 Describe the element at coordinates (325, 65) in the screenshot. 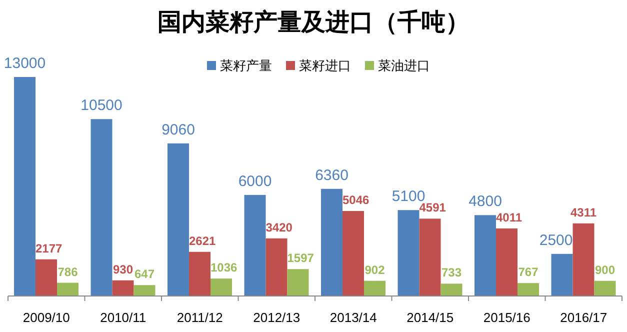

I see `legend-label: 菜籽进口` at that location.